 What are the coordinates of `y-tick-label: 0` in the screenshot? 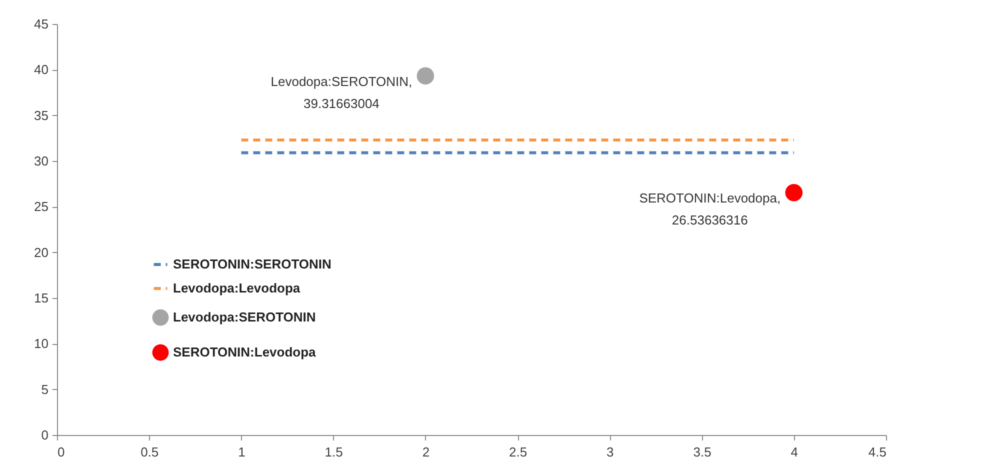 It's located at (44, 435).